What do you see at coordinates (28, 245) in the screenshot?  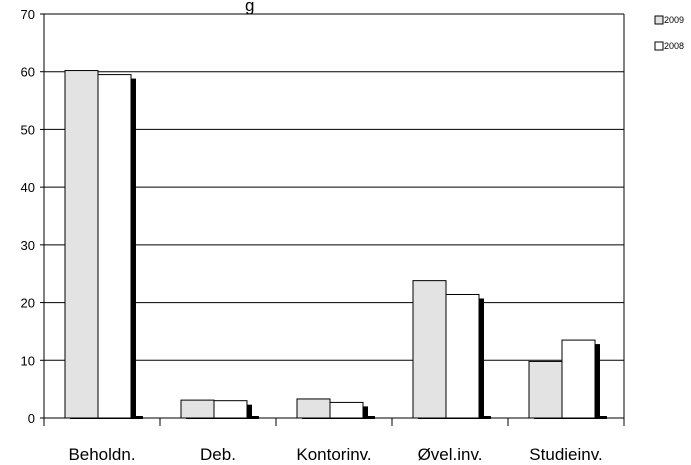 I see `y-tick-label: 30` at bounding box center [28, 245].